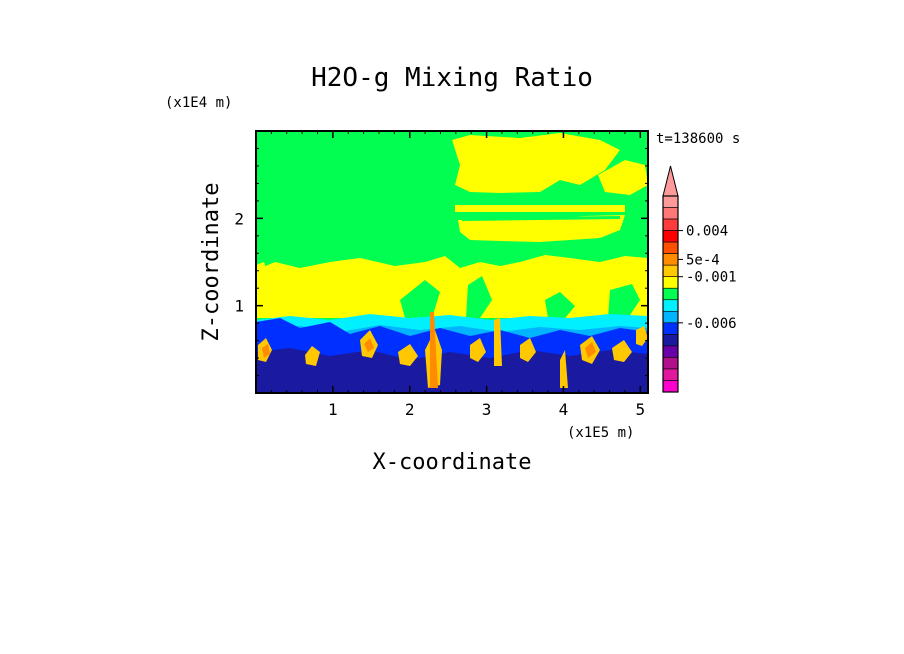 The width and height of the screenshot is (904, 654). Describe the element at coordinates (333, 409) in the screenshot. I see `x-tick-label: 1` at that location.